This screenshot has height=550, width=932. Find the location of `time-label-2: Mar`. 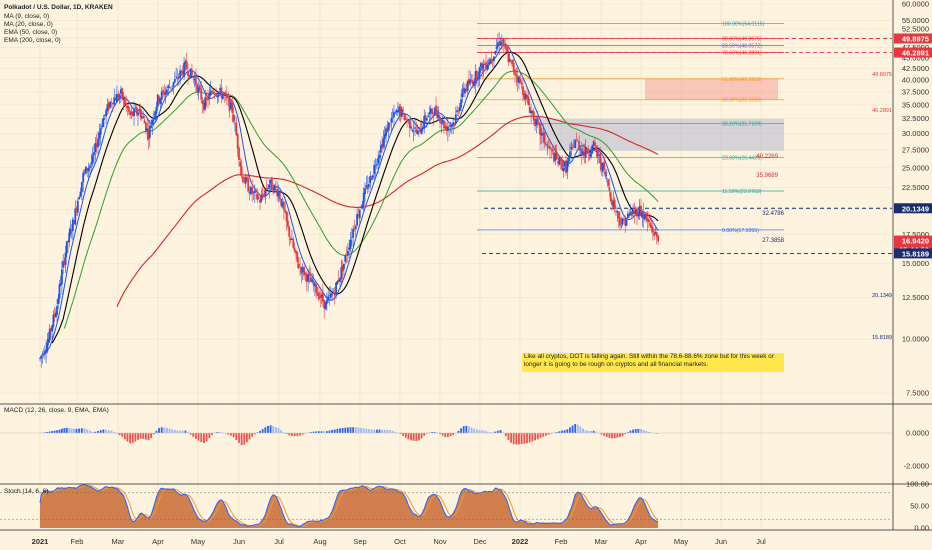

time-label-2: Mar is located at coordinates (118, 541).